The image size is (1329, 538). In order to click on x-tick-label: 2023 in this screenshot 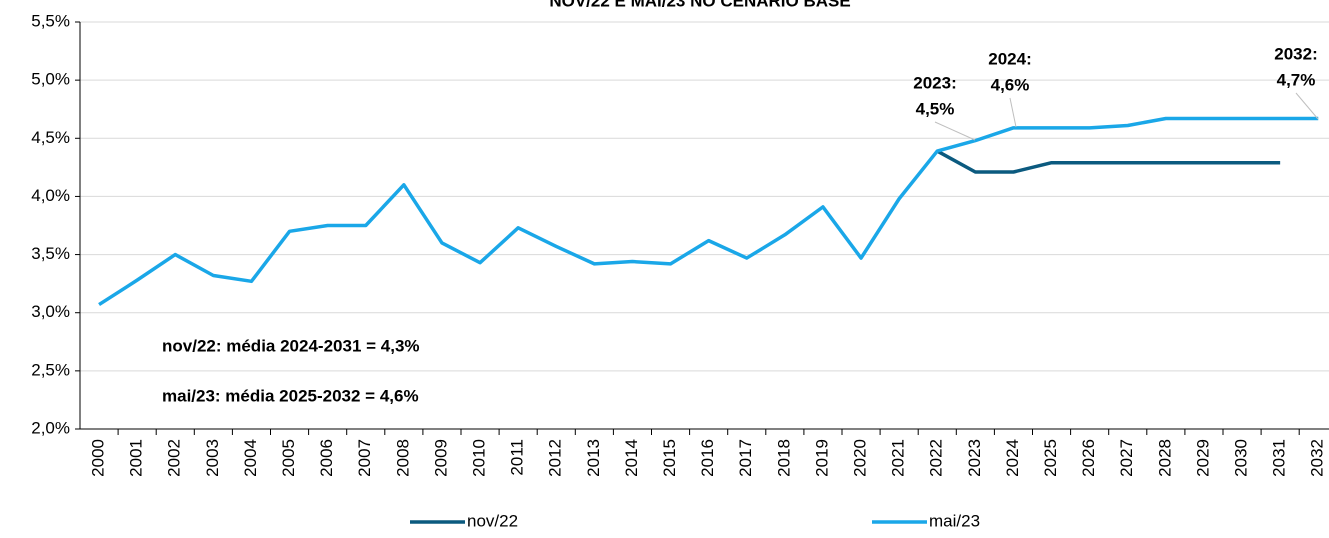, I will do `click(974, 458)`.